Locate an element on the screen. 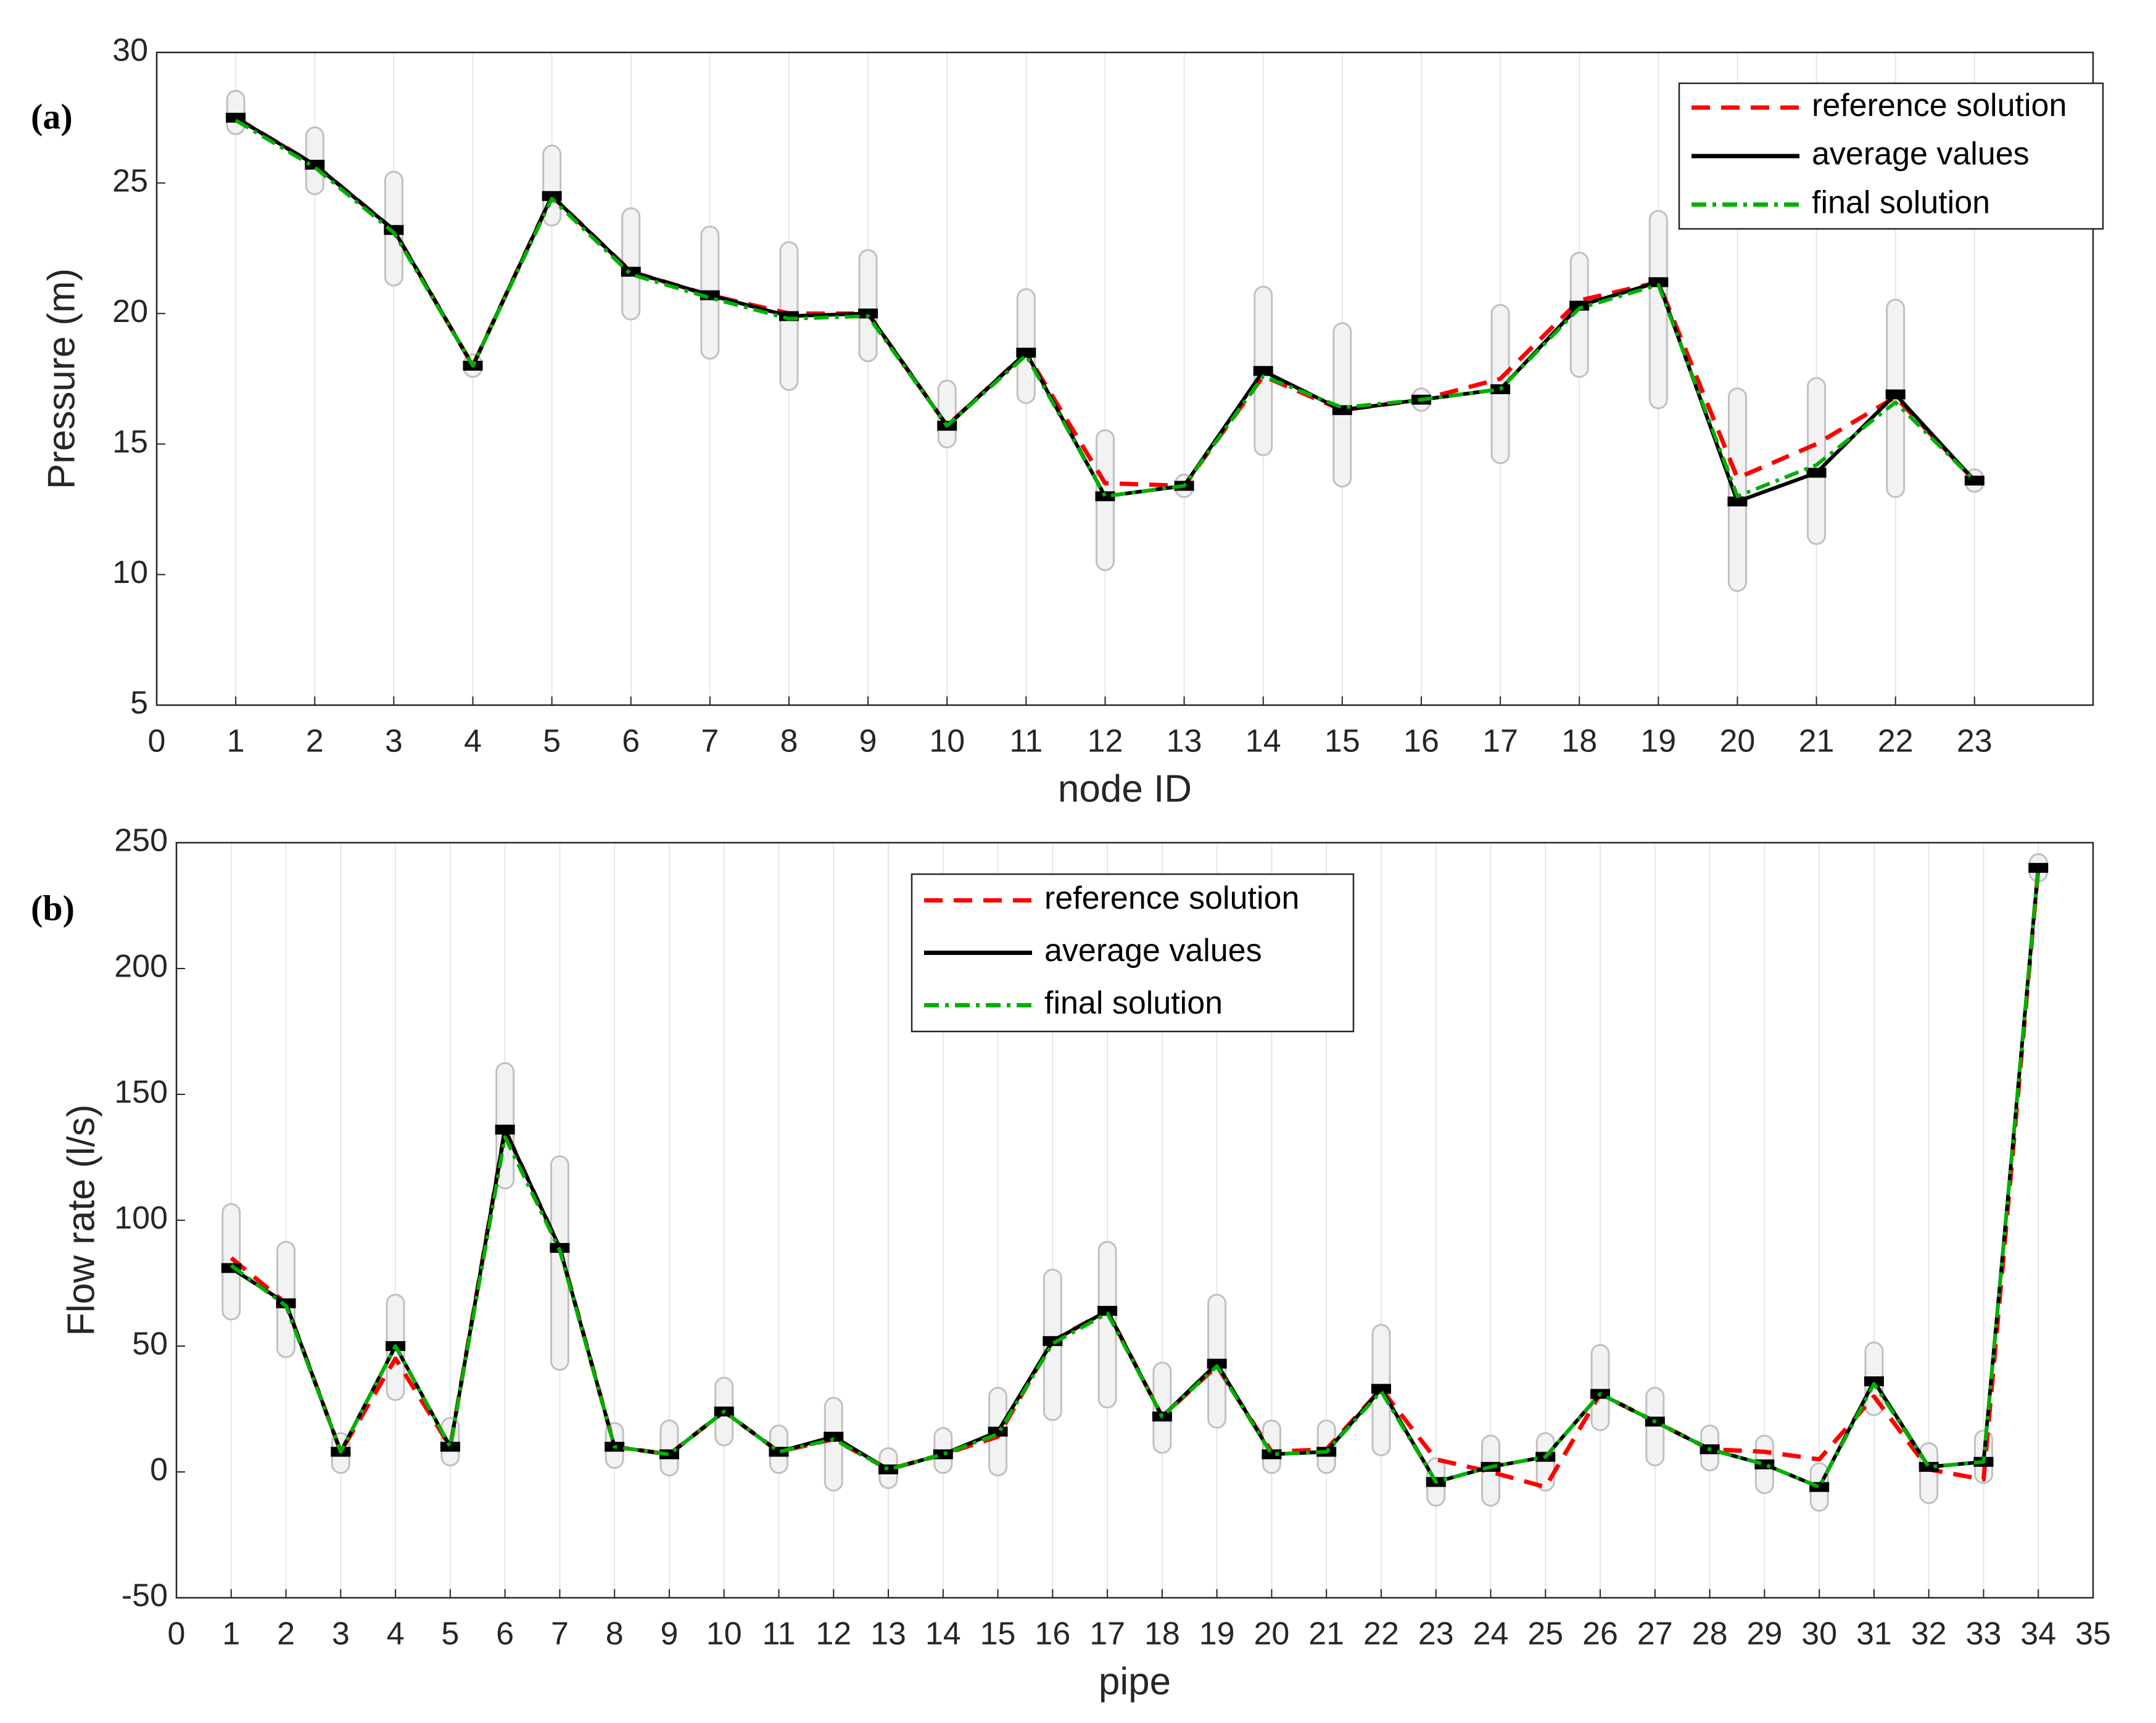 The height and width of the screenshot is (1723, 2156). panel-label: (a) is located at coordinates (52, 116).